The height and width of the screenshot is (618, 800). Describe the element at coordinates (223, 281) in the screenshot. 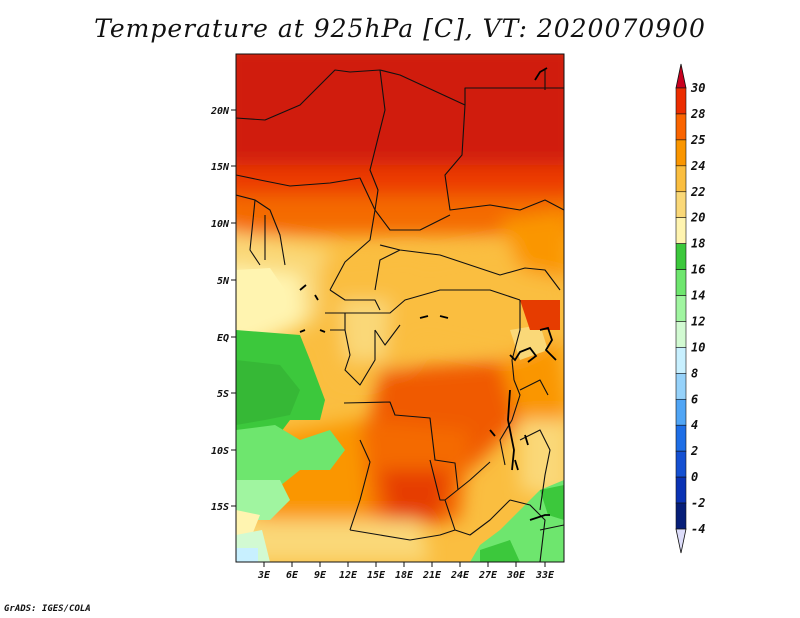

I see `lat-tick-label: 5N` at that location.